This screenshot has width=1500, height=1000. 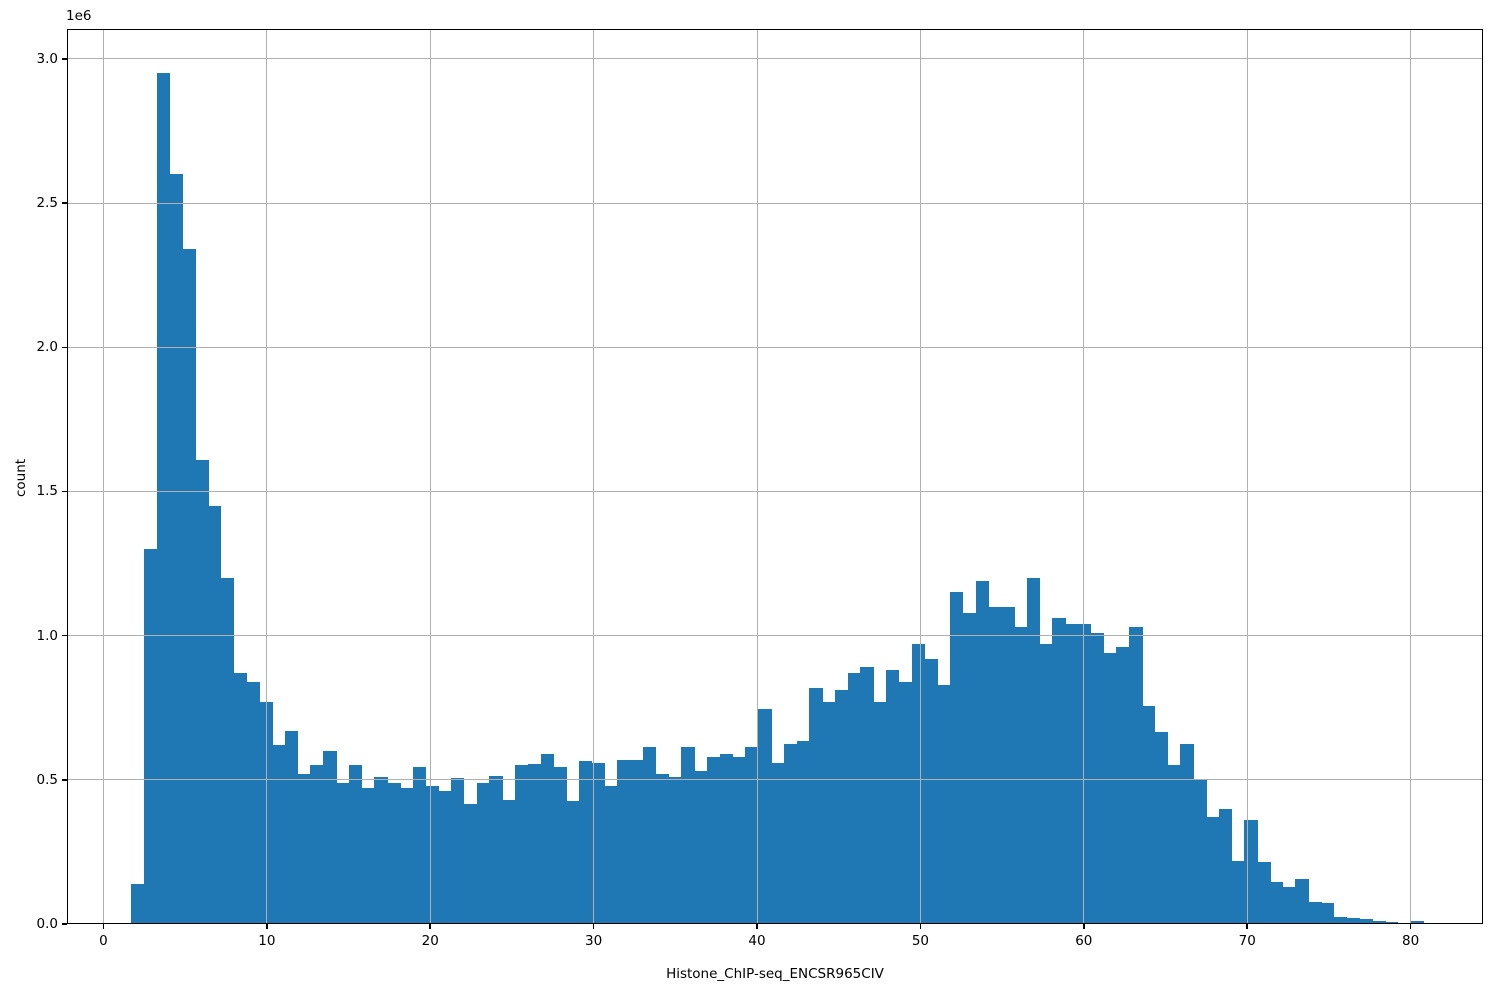 I want to click on y-tick-label: 0.5, so click(x=47, y=779).